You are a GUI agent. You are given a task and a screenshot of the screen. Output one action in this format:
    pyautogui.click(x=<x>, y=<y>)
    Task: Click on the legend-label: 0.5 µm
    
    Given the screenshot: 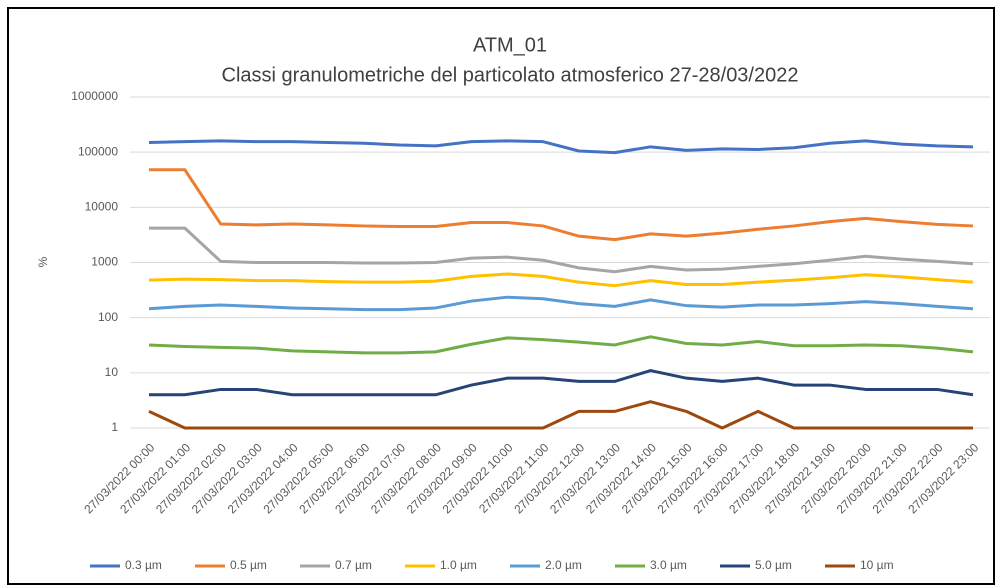 What is the action you would take?
    pyautogui.click(x=248, y=565)
    